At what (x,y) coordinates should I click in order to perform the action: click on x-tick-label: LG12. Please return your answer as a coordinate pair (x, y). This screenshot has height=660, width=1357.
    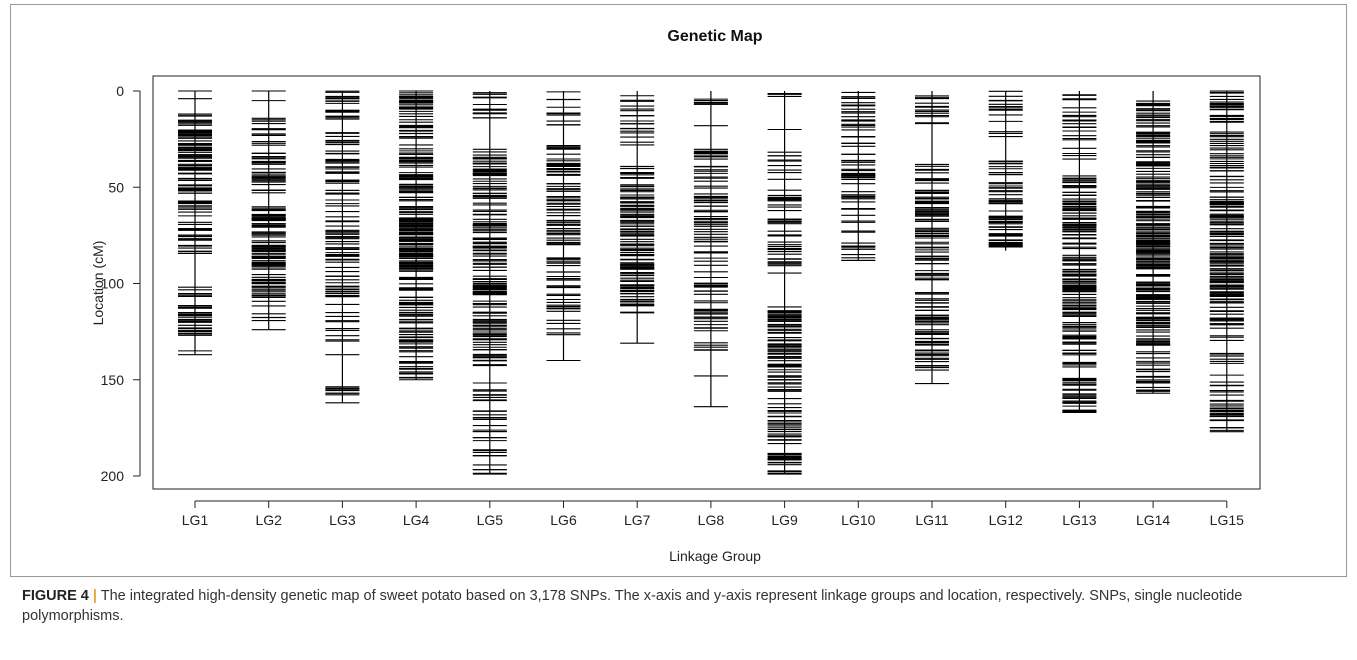
    Looking at the image, I should click on (1006, 520).